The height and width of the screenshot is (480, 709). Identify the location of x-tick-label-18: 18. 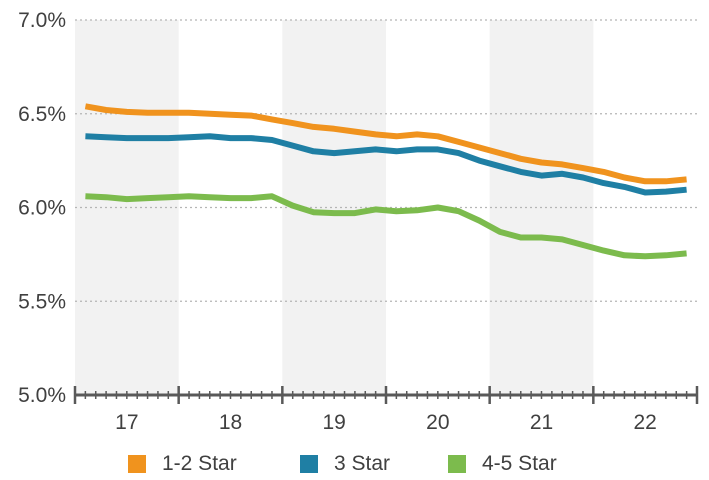
(230, 422).